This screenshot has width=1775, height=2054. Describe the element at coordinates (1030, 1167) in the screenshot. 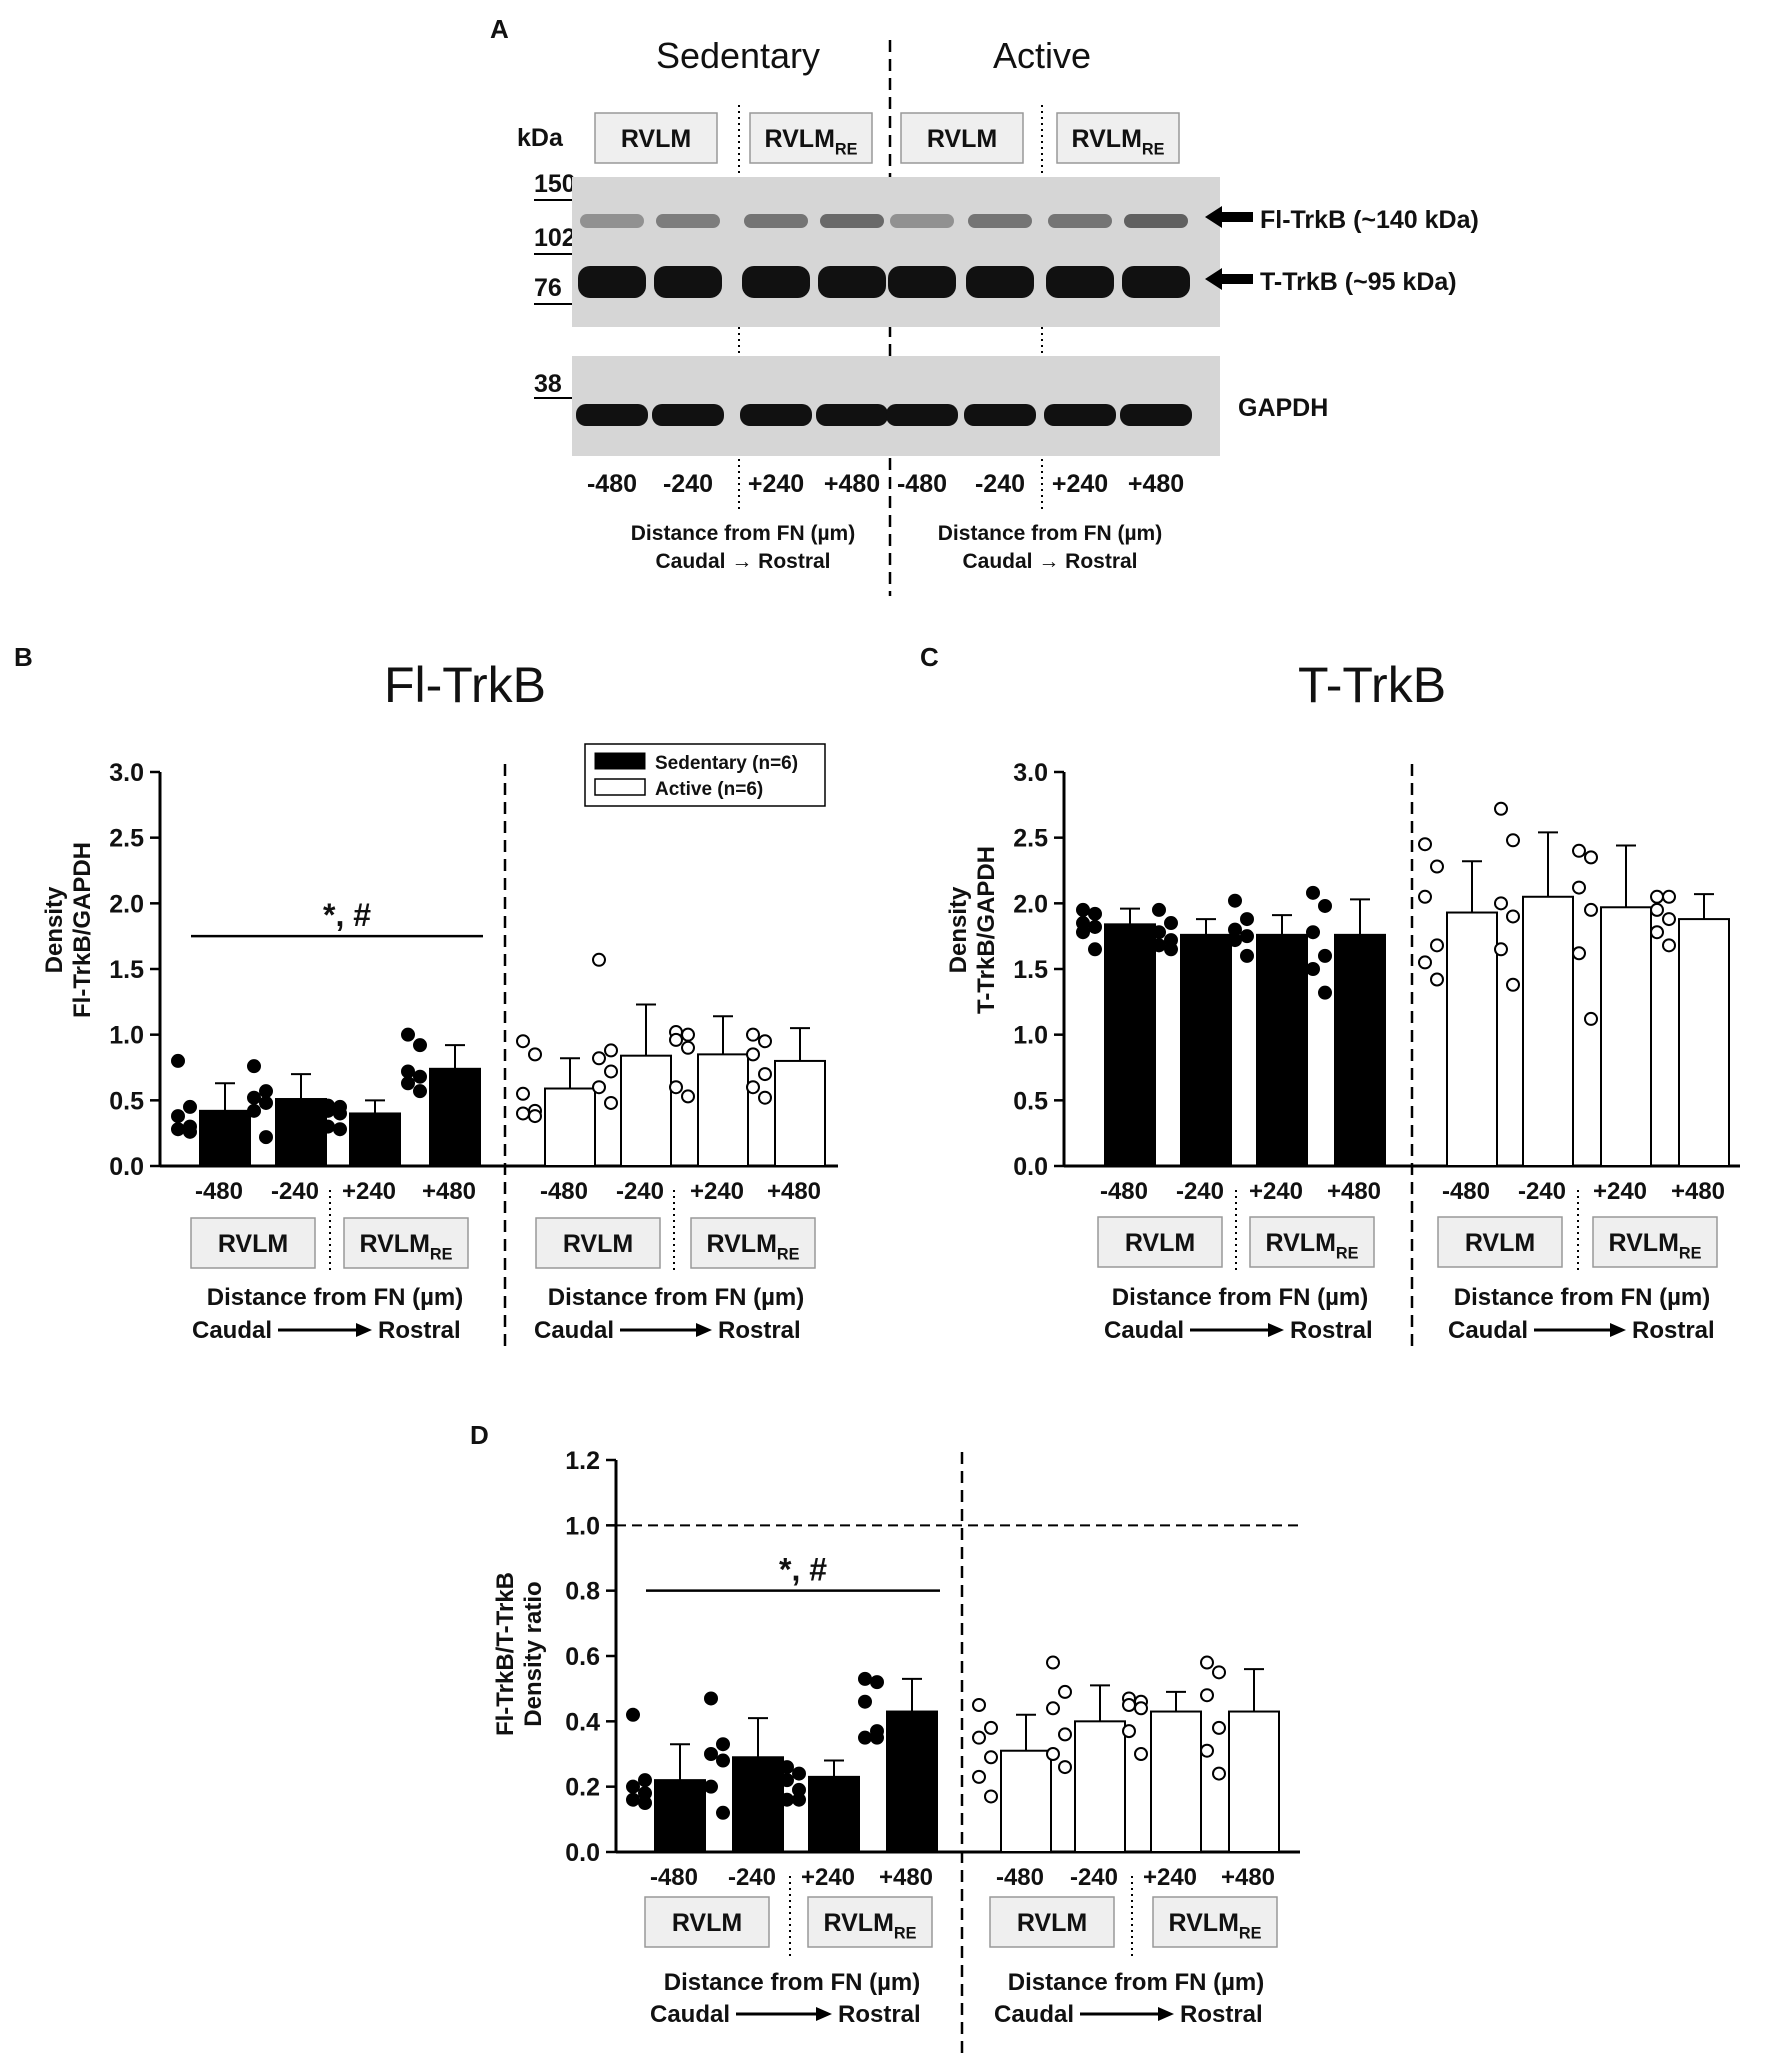

I see `y-tick-label: 0.0` at that location.